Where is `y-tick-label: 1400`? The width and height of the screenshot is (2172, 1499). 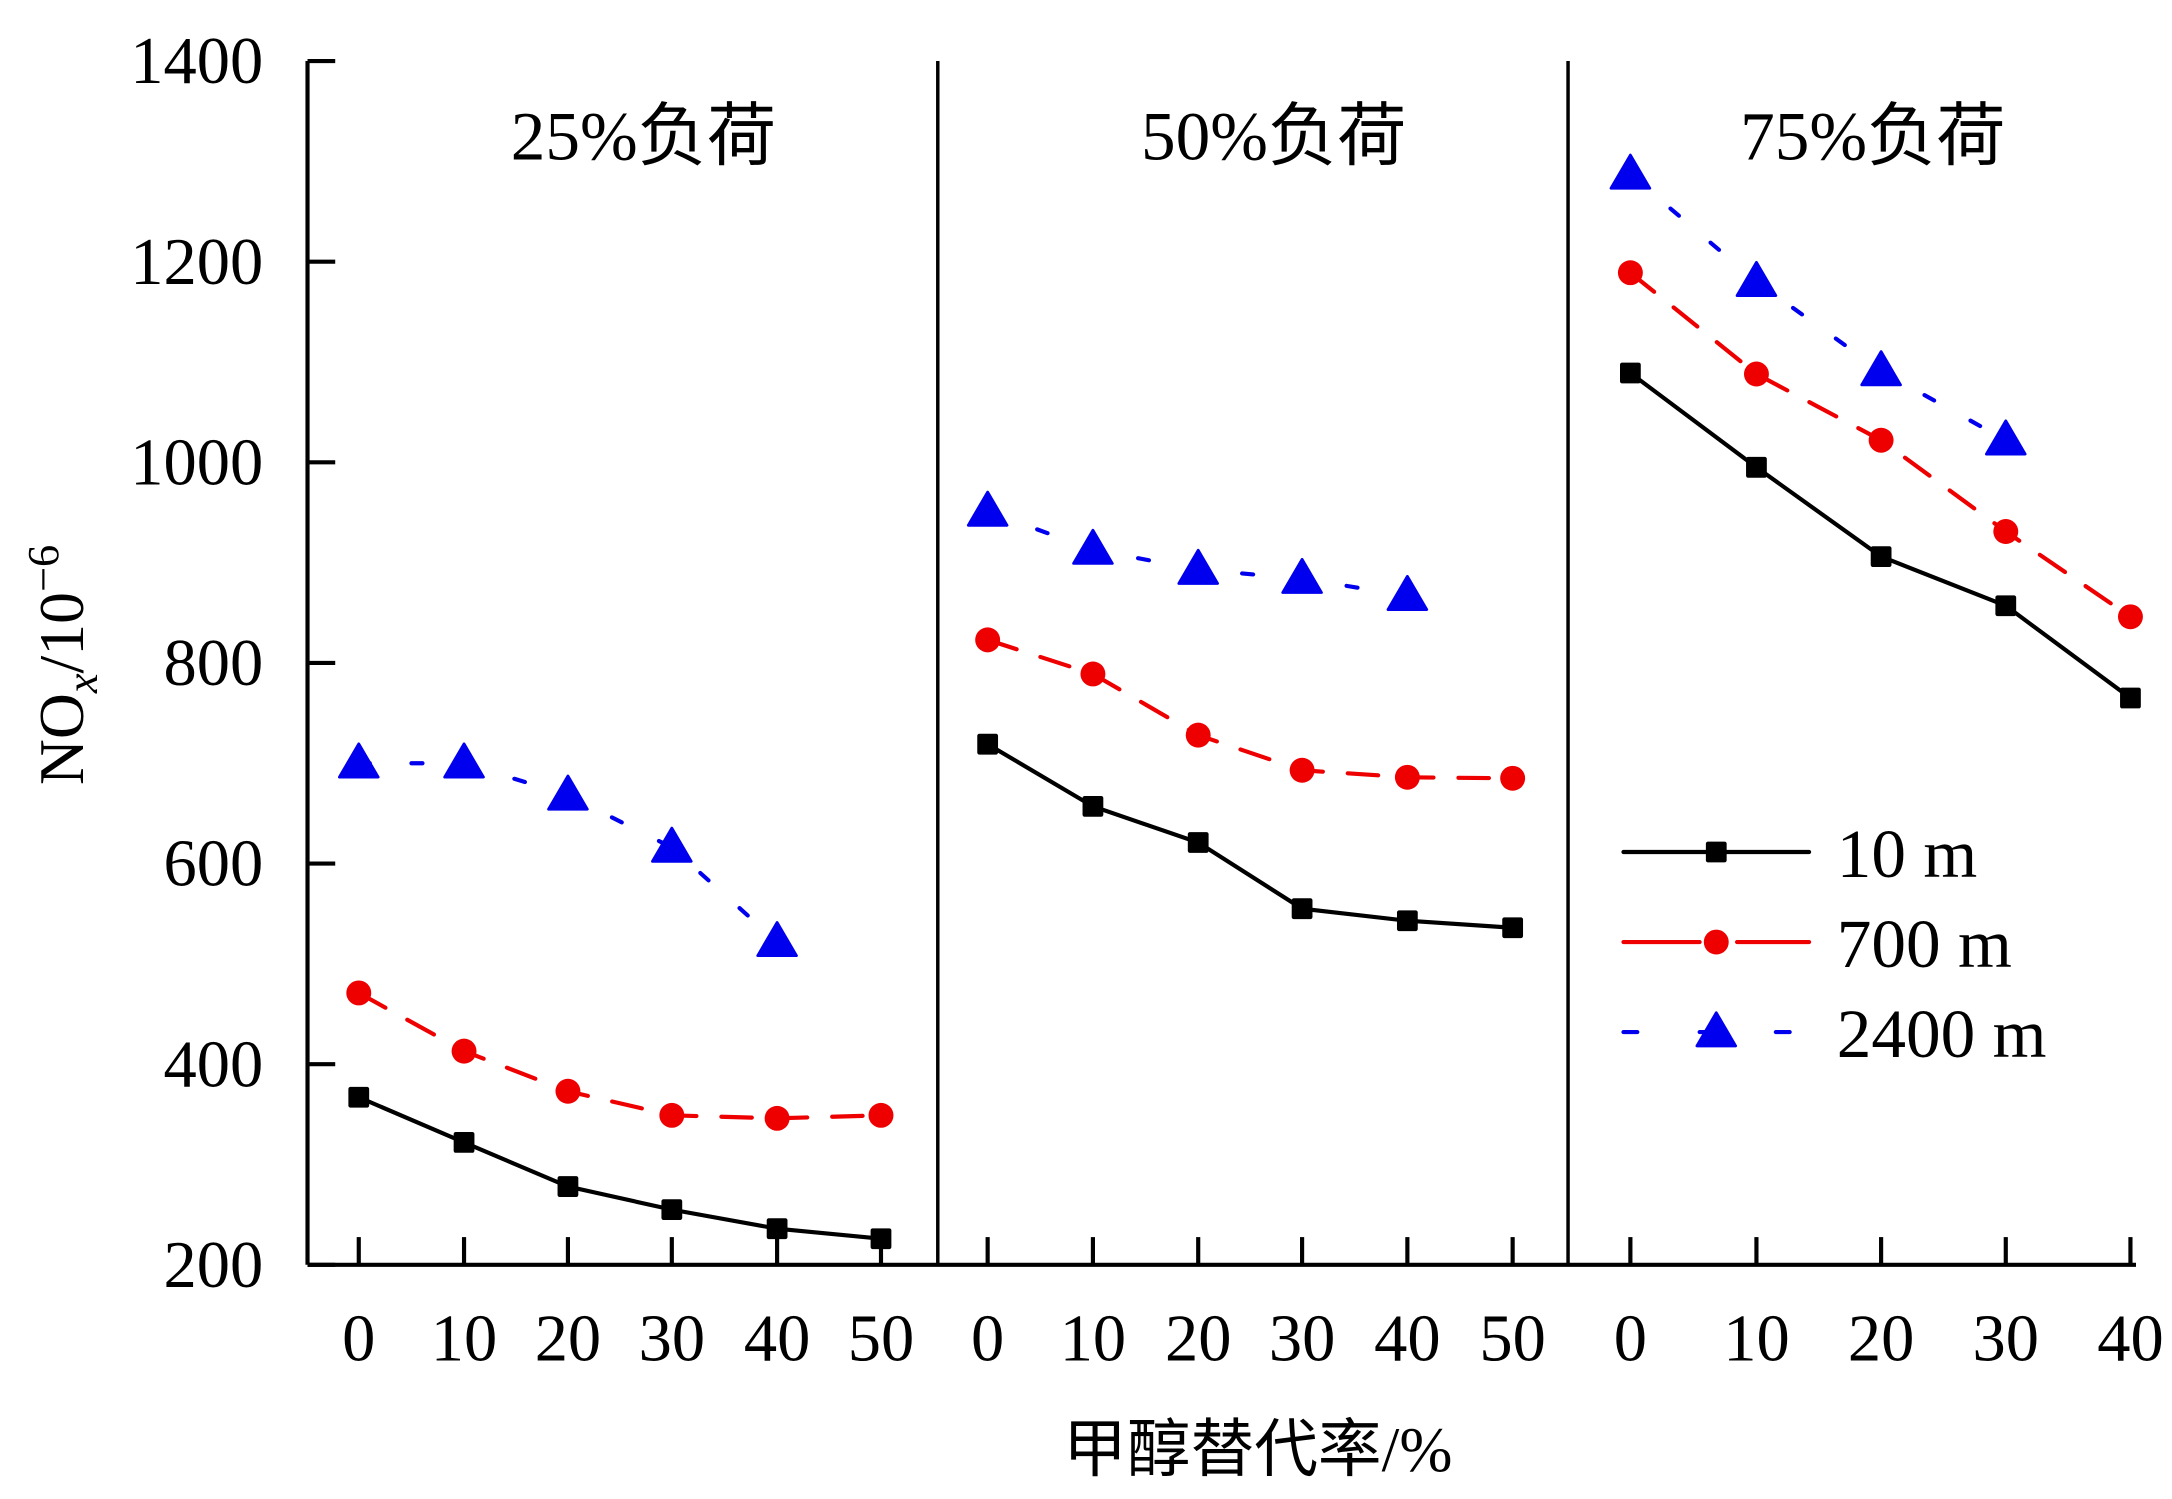
y-tick-label: 1400 is located at coordinates (196, 61).